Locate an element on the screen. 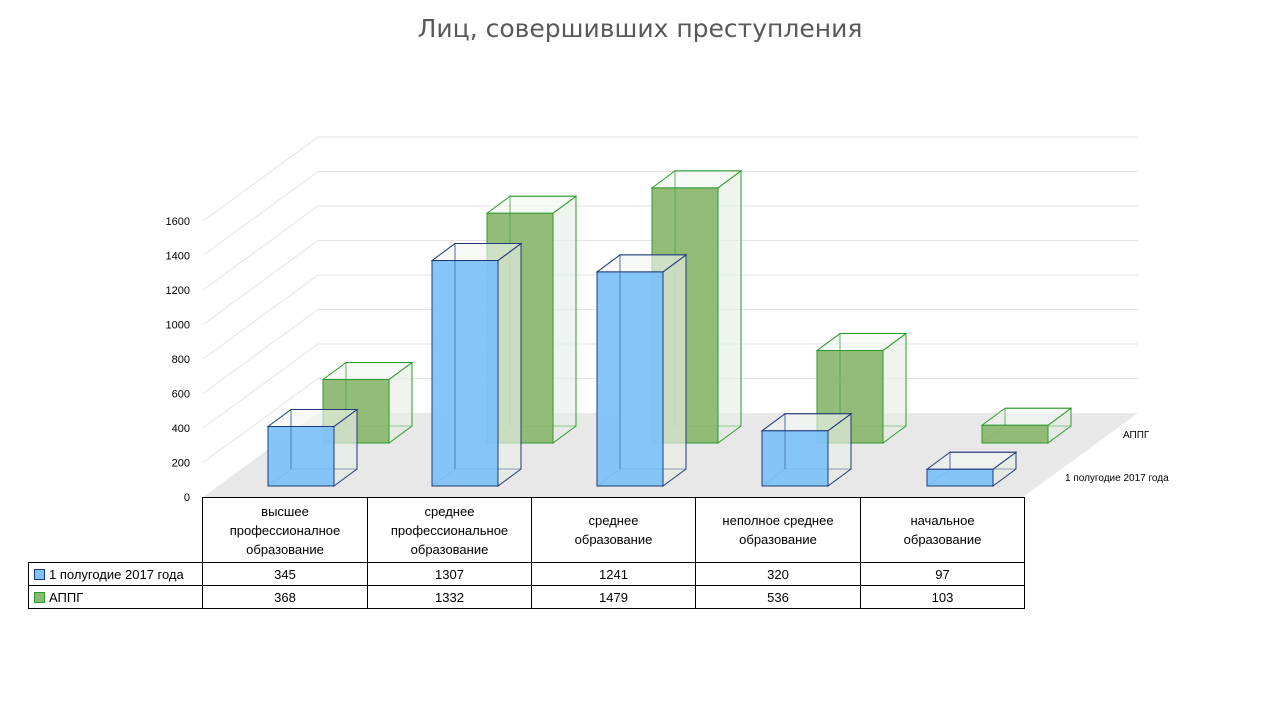  y-tick-label: 400 is located at coordinates (181, 429).